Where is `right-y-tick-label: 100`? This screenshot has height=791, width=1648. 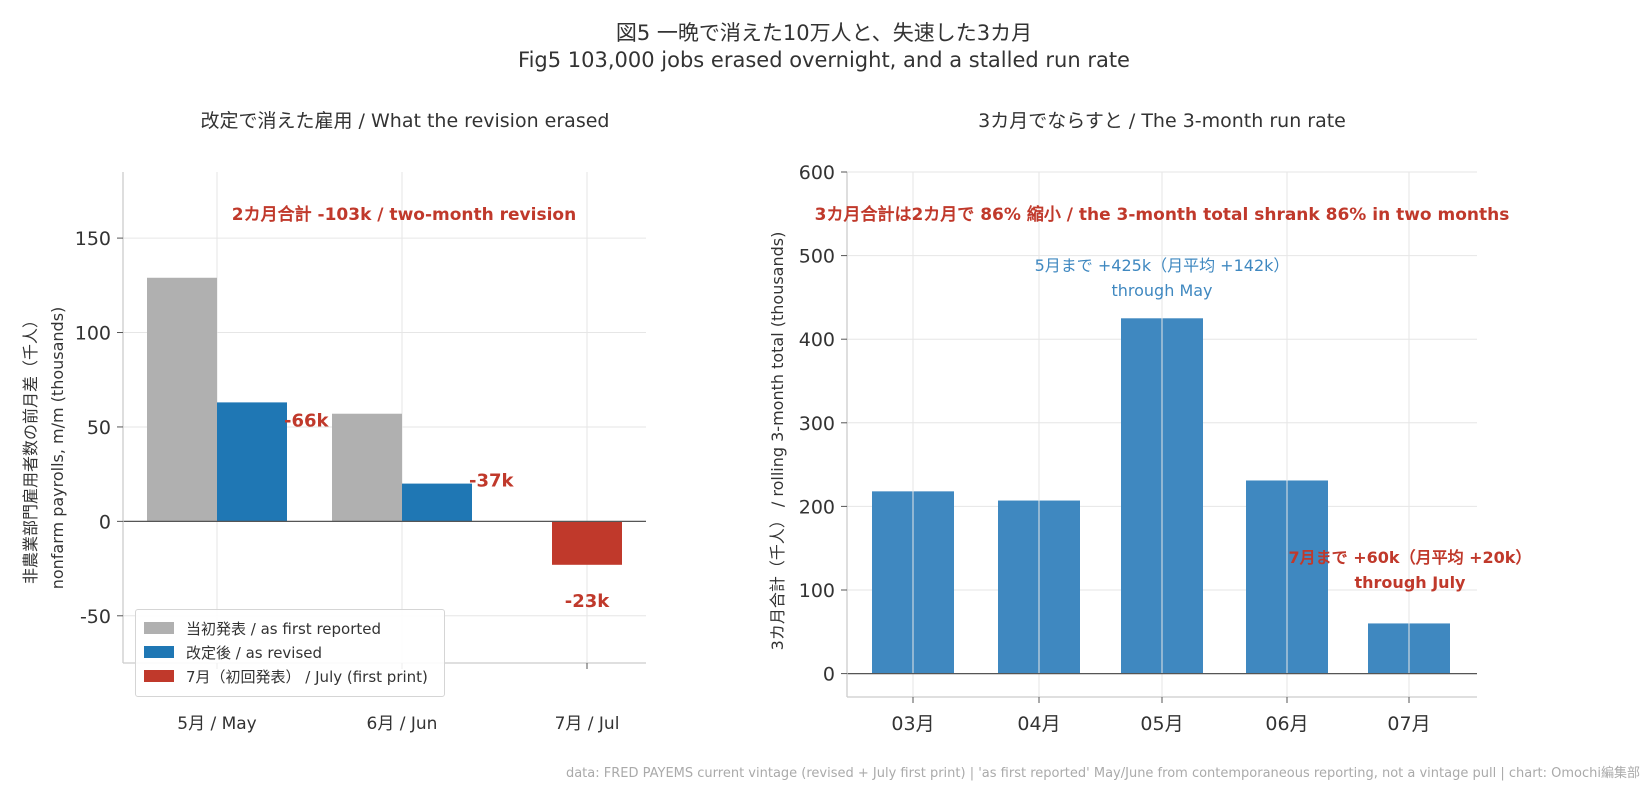
right-y-tick-label: 100 is located at coordinates (817, 591).